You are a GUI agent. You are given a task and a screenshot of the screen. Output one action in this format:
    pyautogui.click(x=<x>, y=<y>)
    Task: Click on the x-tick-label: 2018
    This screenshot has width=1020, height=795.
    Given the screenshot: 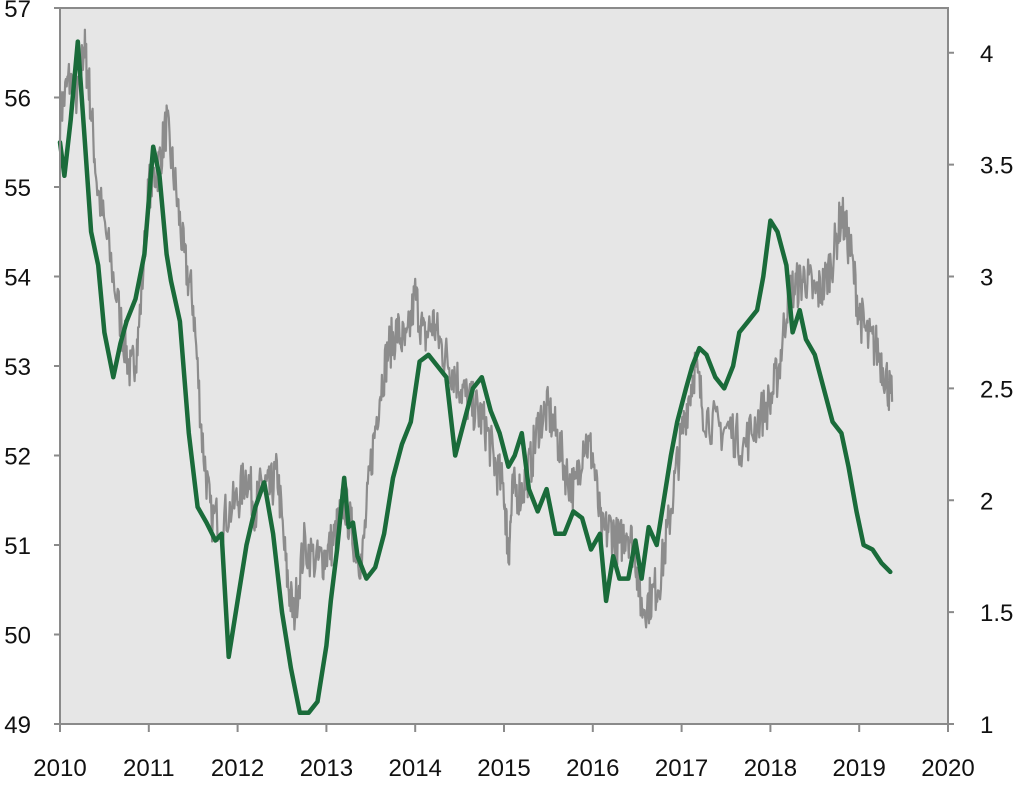 What is the action you would take?
    pyautogui.click(x=770, y=768)
    